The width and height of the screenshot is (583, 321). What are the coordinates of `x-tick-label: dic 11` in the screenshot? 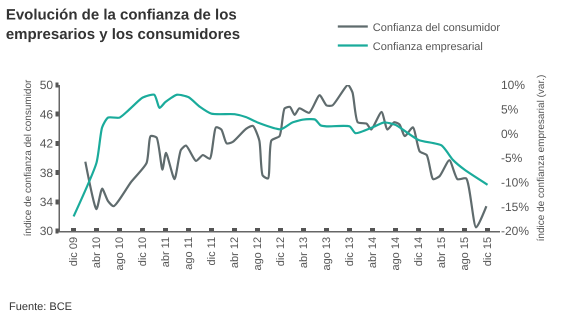 It's located at (212, 251).